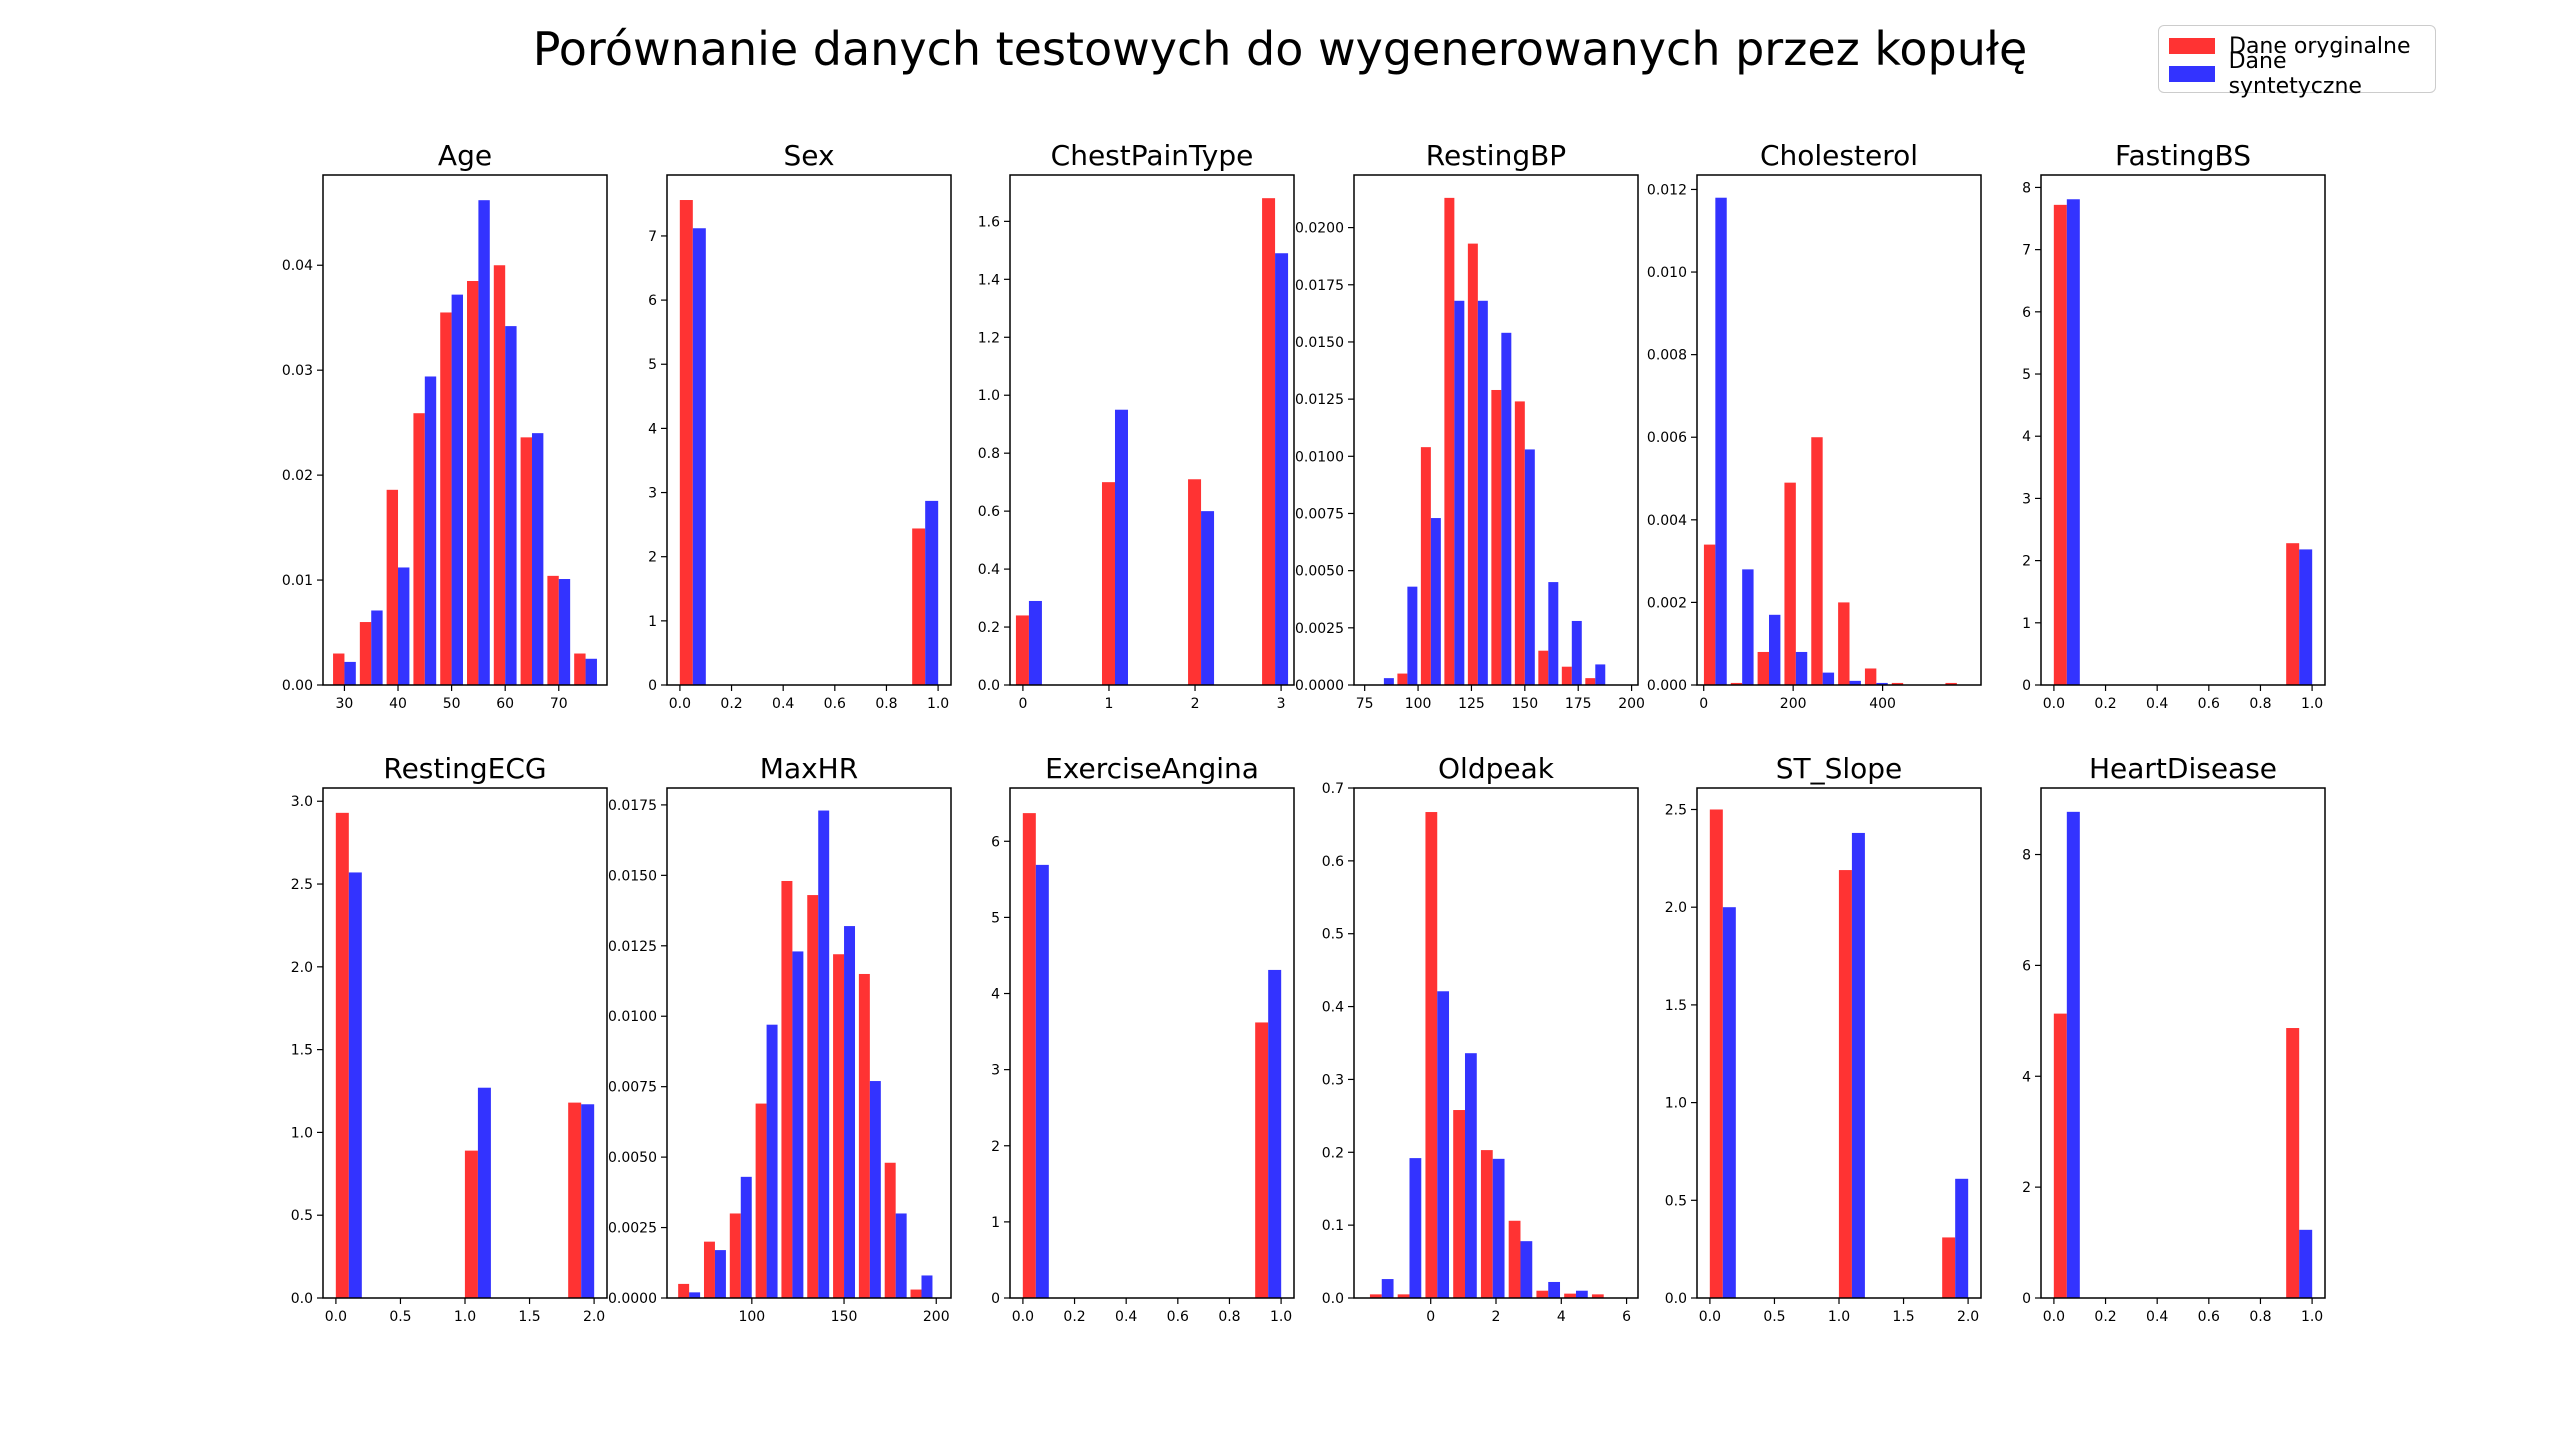 The height and width of the screenshot is (1440, 2560). I want to click on x-tick-label: 0.2, so click(1074, 1317).